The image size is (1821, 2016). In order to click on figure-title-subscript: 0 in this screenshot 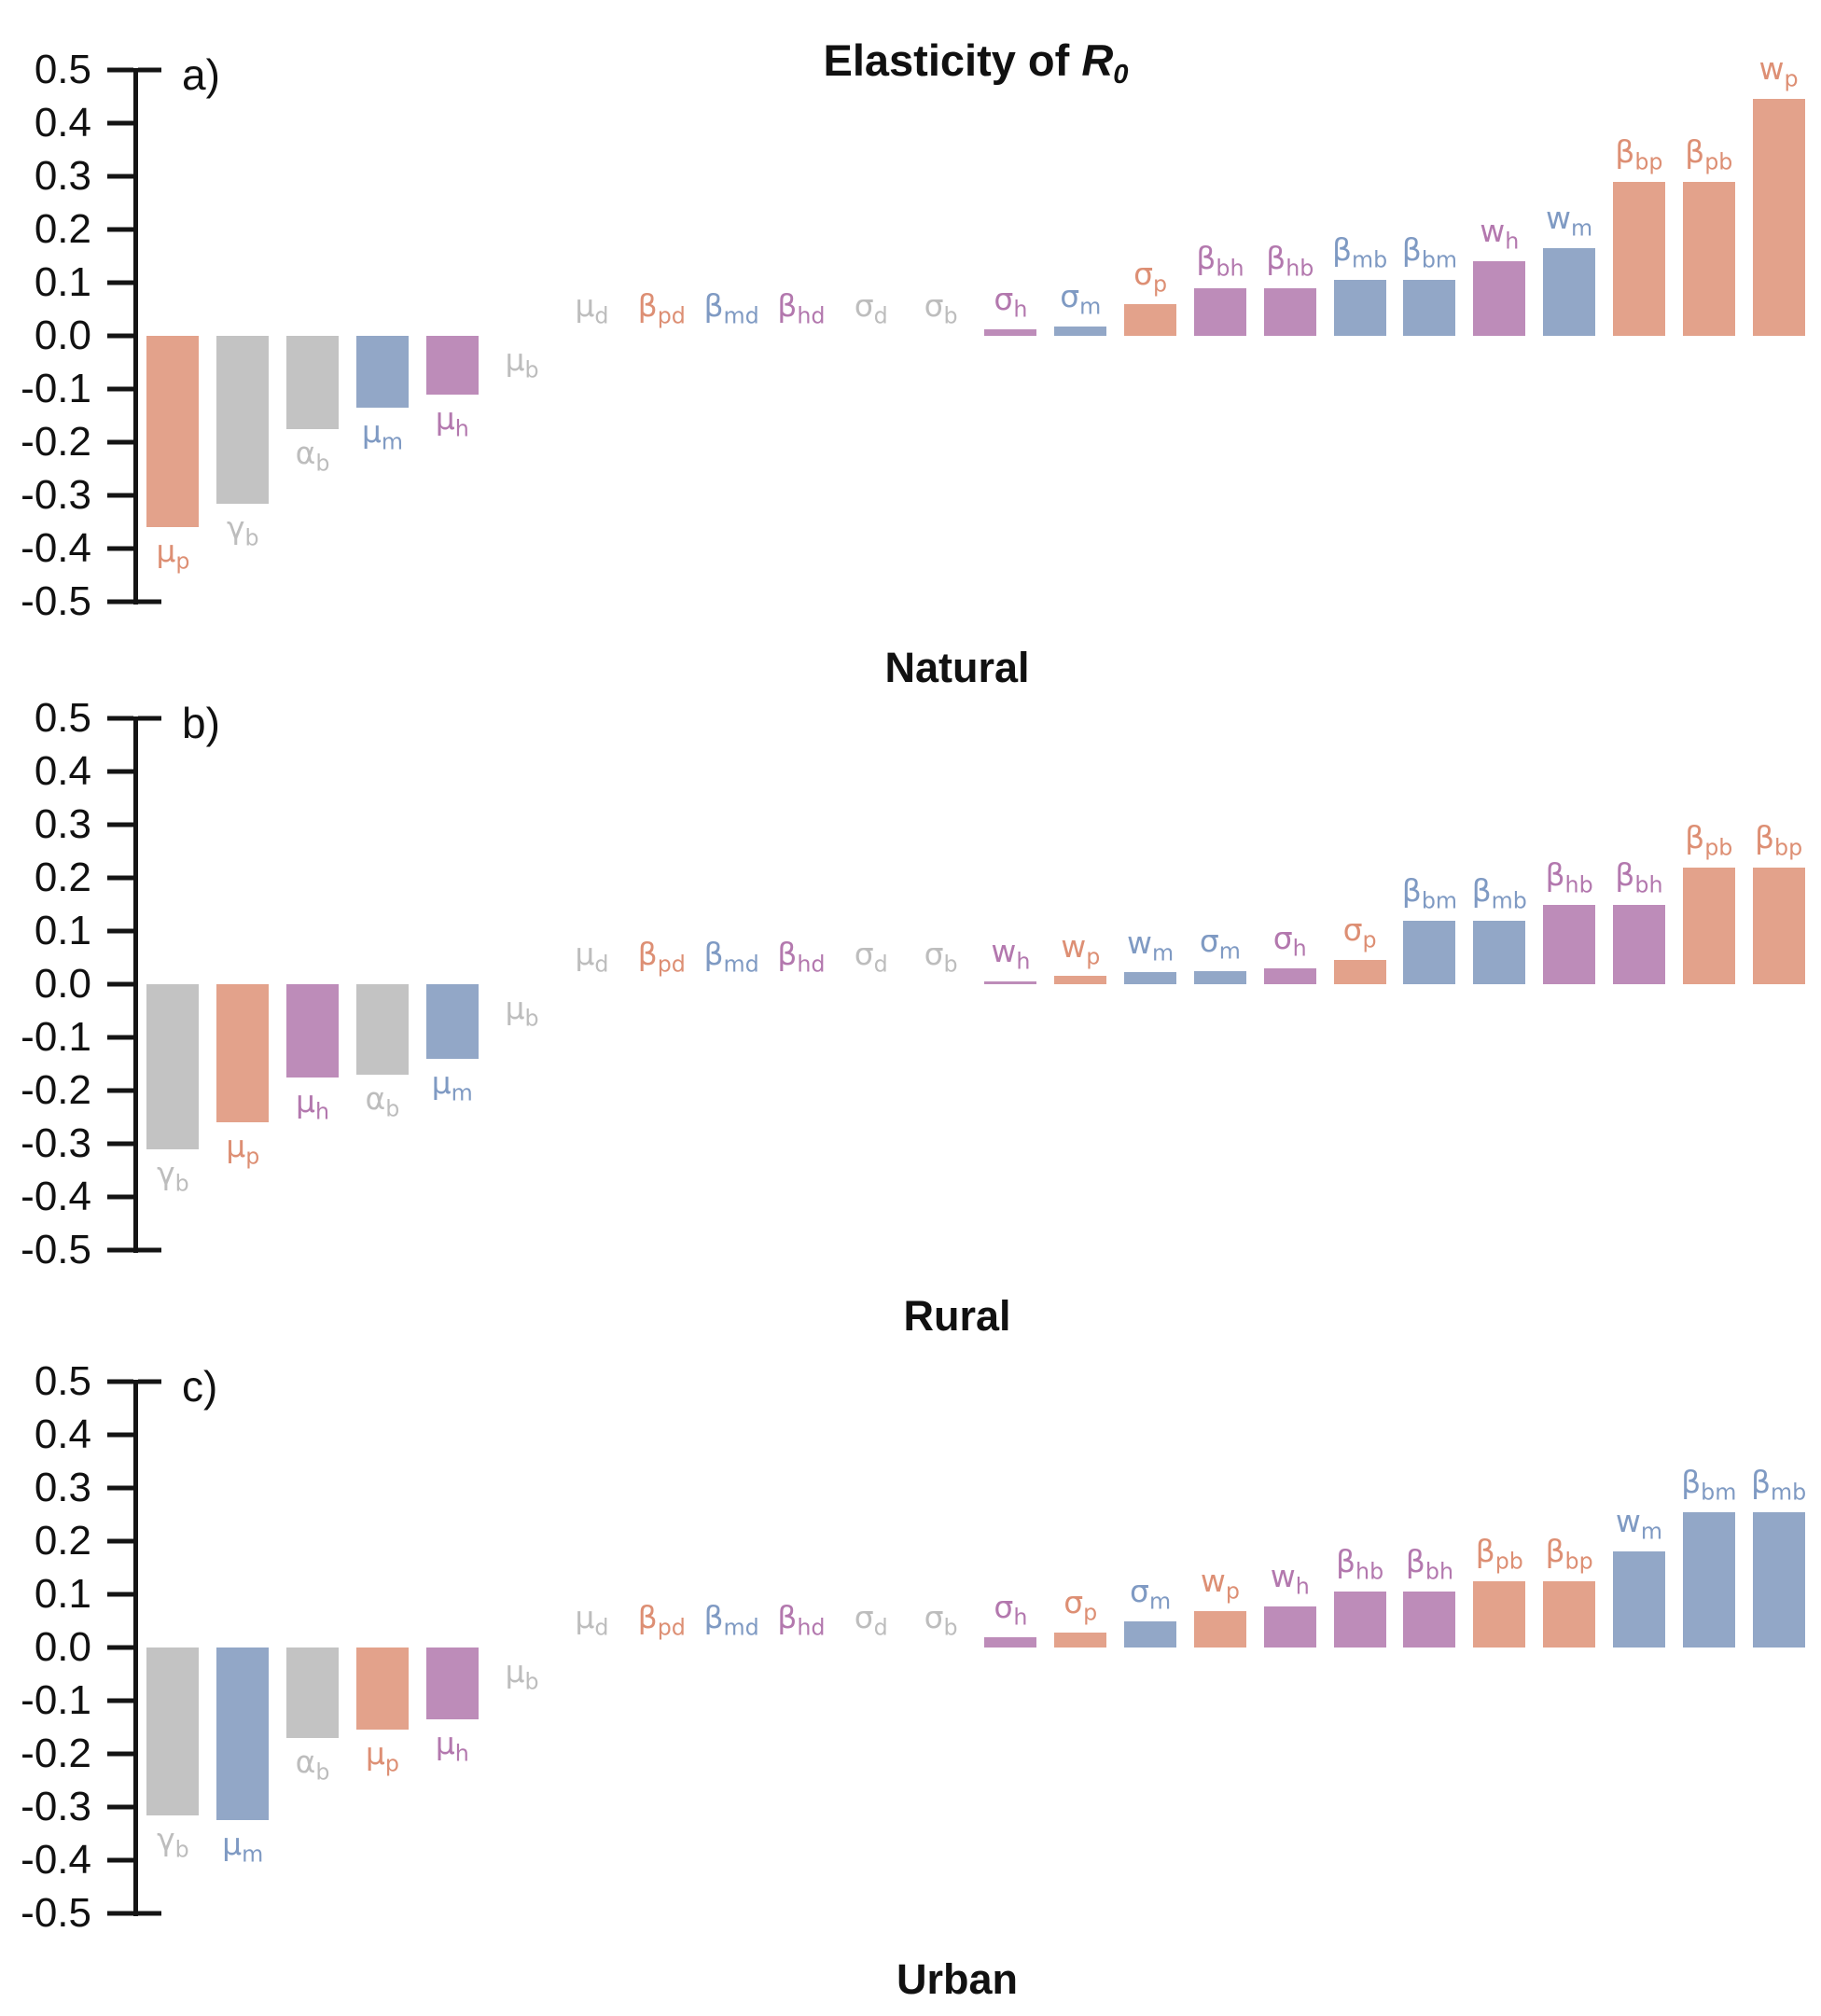, I will do `click(1121, 75)`.